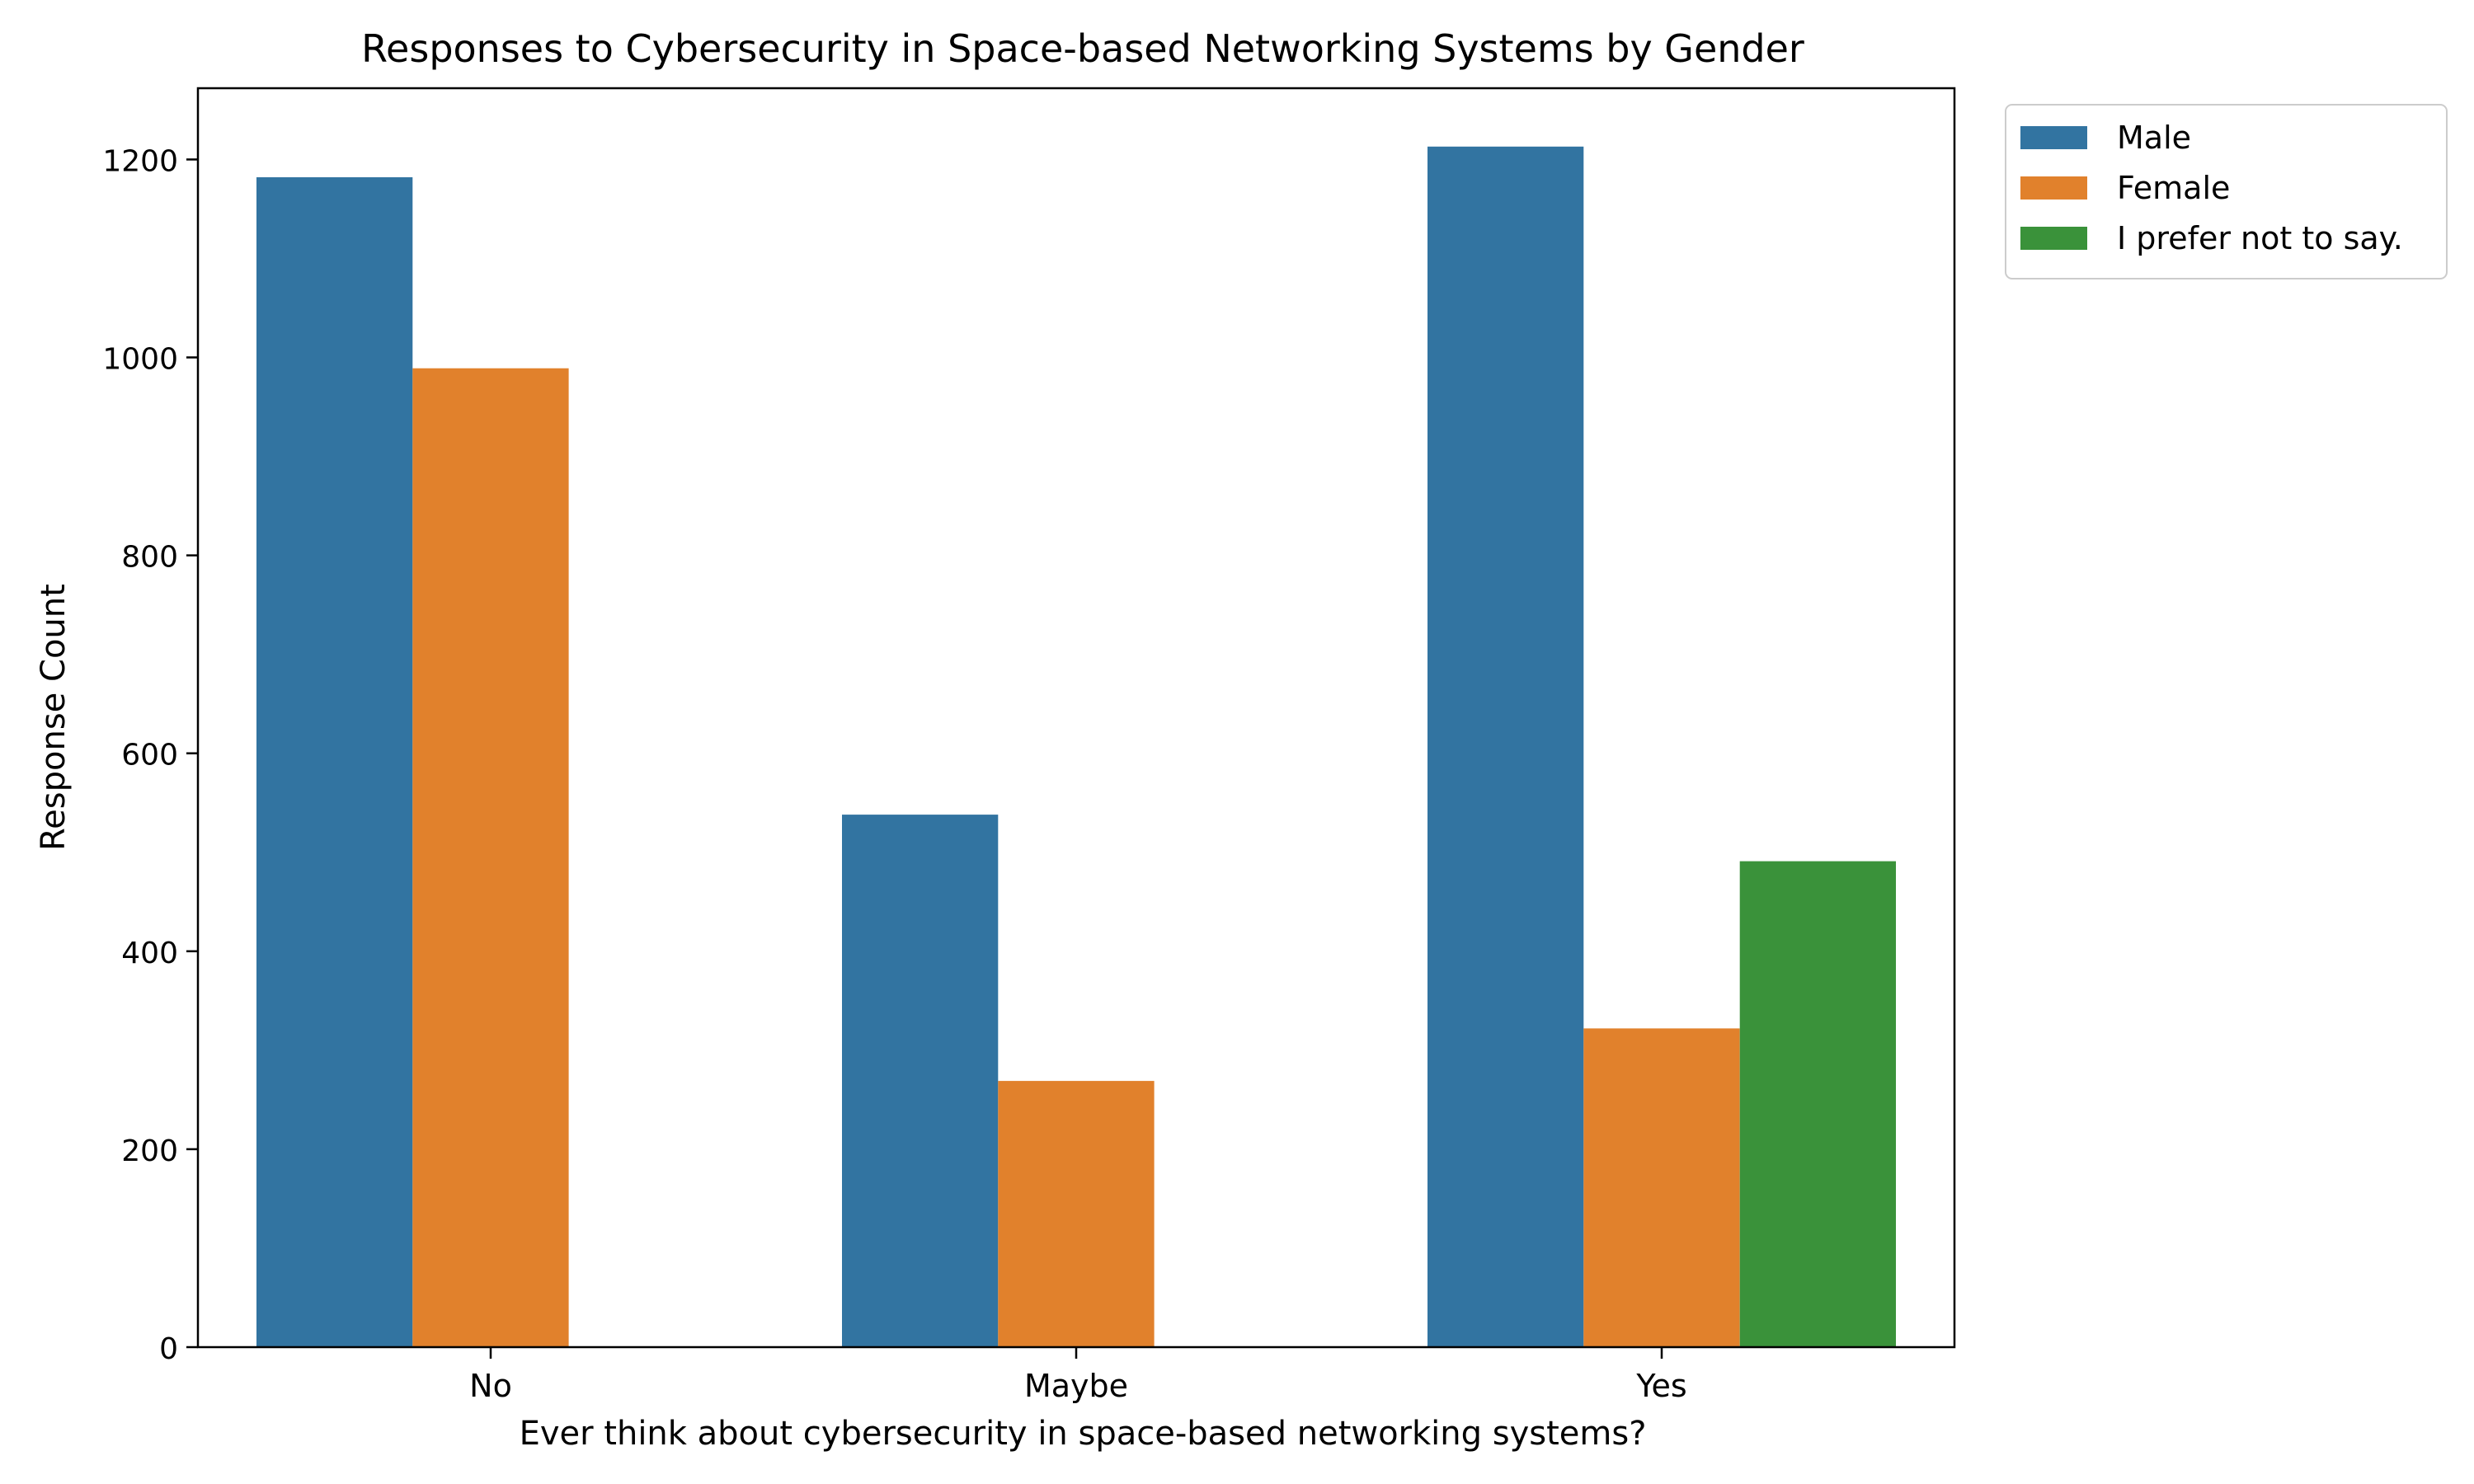 The width and height of the screenshot is (2474, 1484). Describe the element at coordinates (920, 1081) in the screenshot. I see `bar-male-maybe` at that location.